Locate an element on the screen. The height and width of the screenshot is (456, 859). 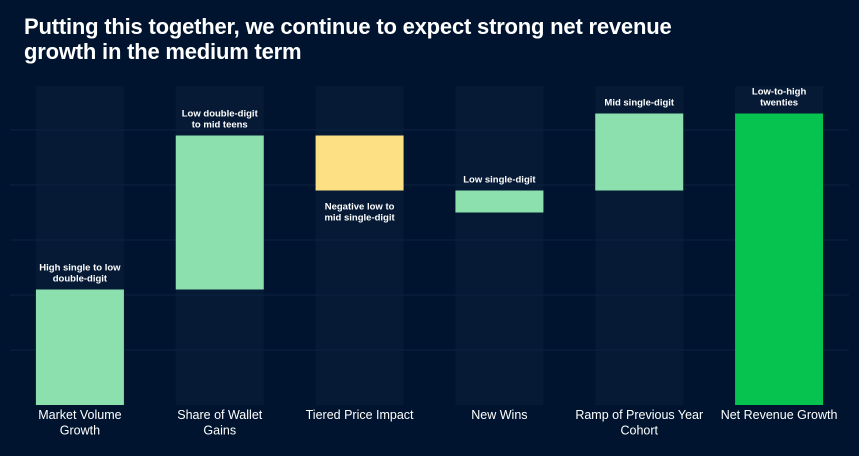
category-label-3: Tiered Price Impact is located at coordinates (360, 415).